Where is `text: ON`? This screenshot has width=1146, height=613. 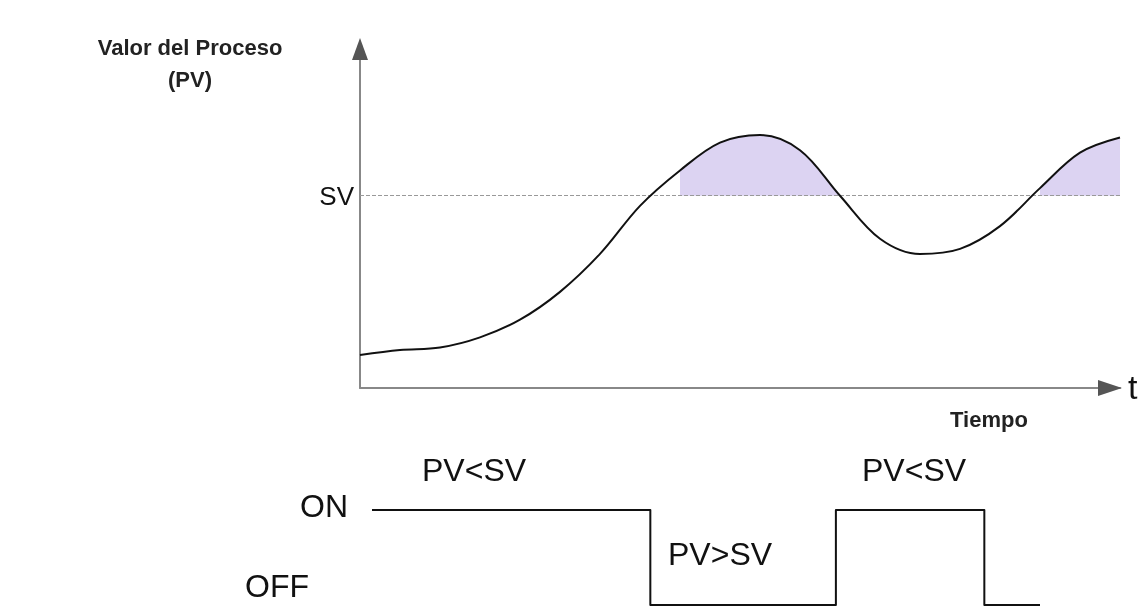 text: ON is located at coordinates (324, 506).